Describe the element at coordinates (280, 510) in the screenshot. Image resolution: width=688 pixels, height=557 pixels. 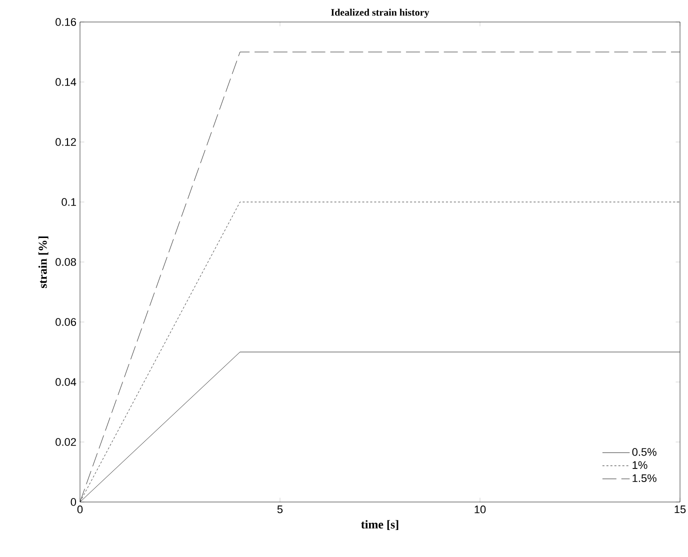
I see `x-tick-label: 5` at that location.